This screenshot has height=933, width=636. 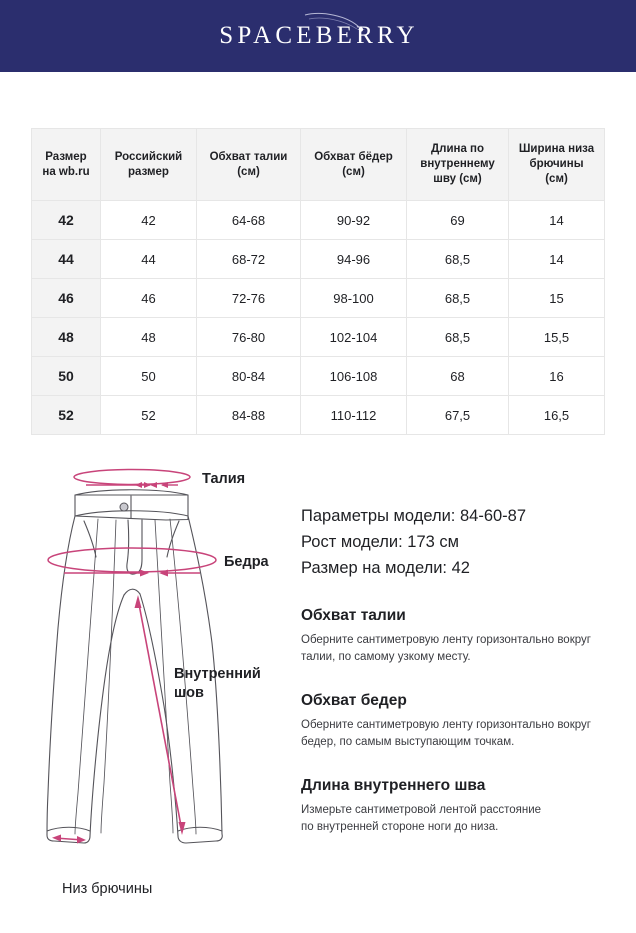 What do you see at coordinates (248, 156) in the screenshot?
I see `header-line: Обхват талии` at bounding box center [248, 156].